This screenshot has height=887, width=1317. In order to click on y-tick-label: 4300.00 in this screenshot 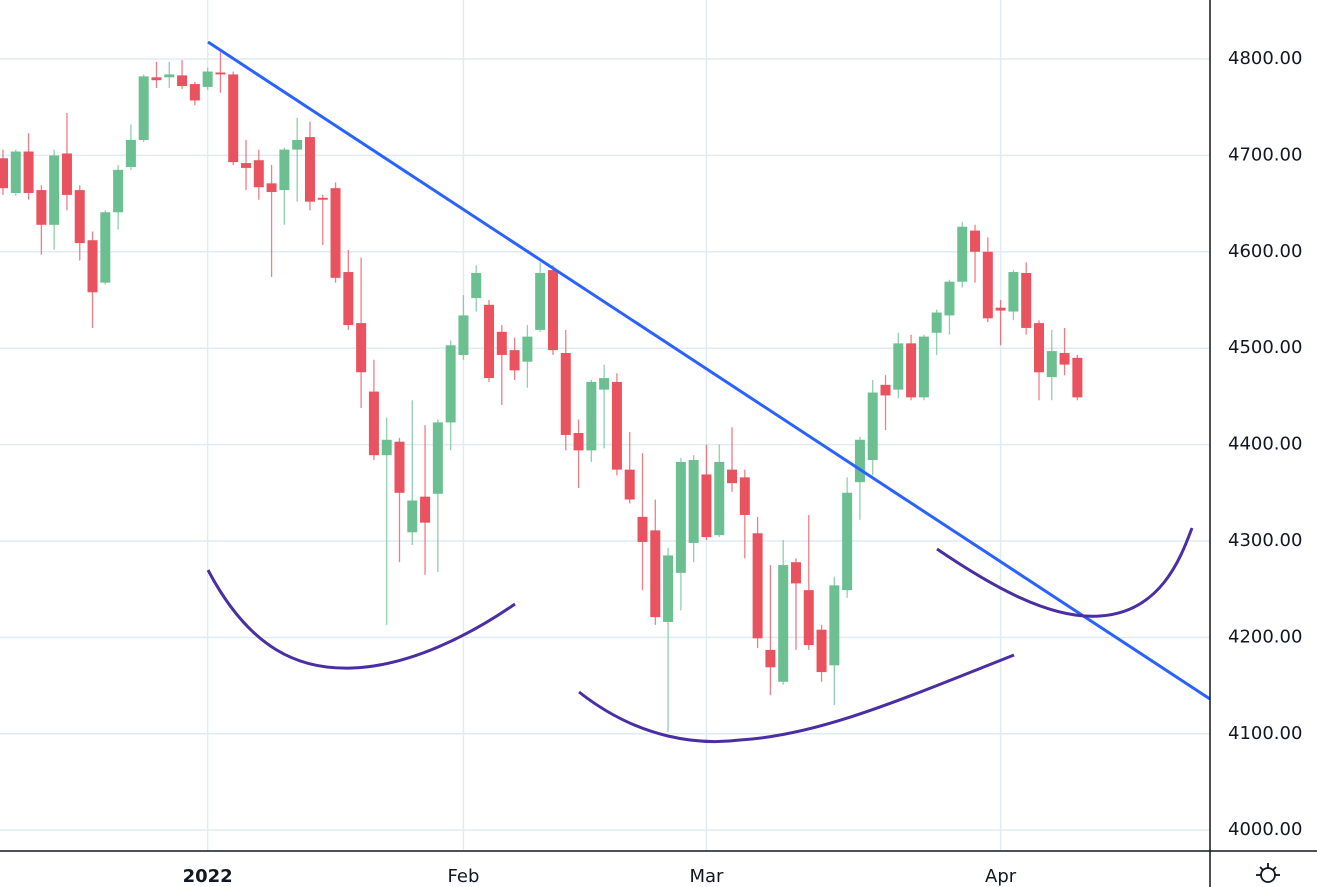, I will do `click(1265, 540)`.